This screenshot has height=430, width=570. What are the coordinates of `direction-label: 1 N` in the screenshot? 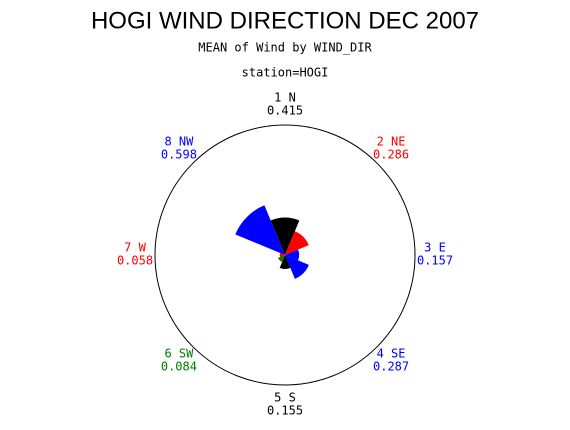 It's located at (285, 98).